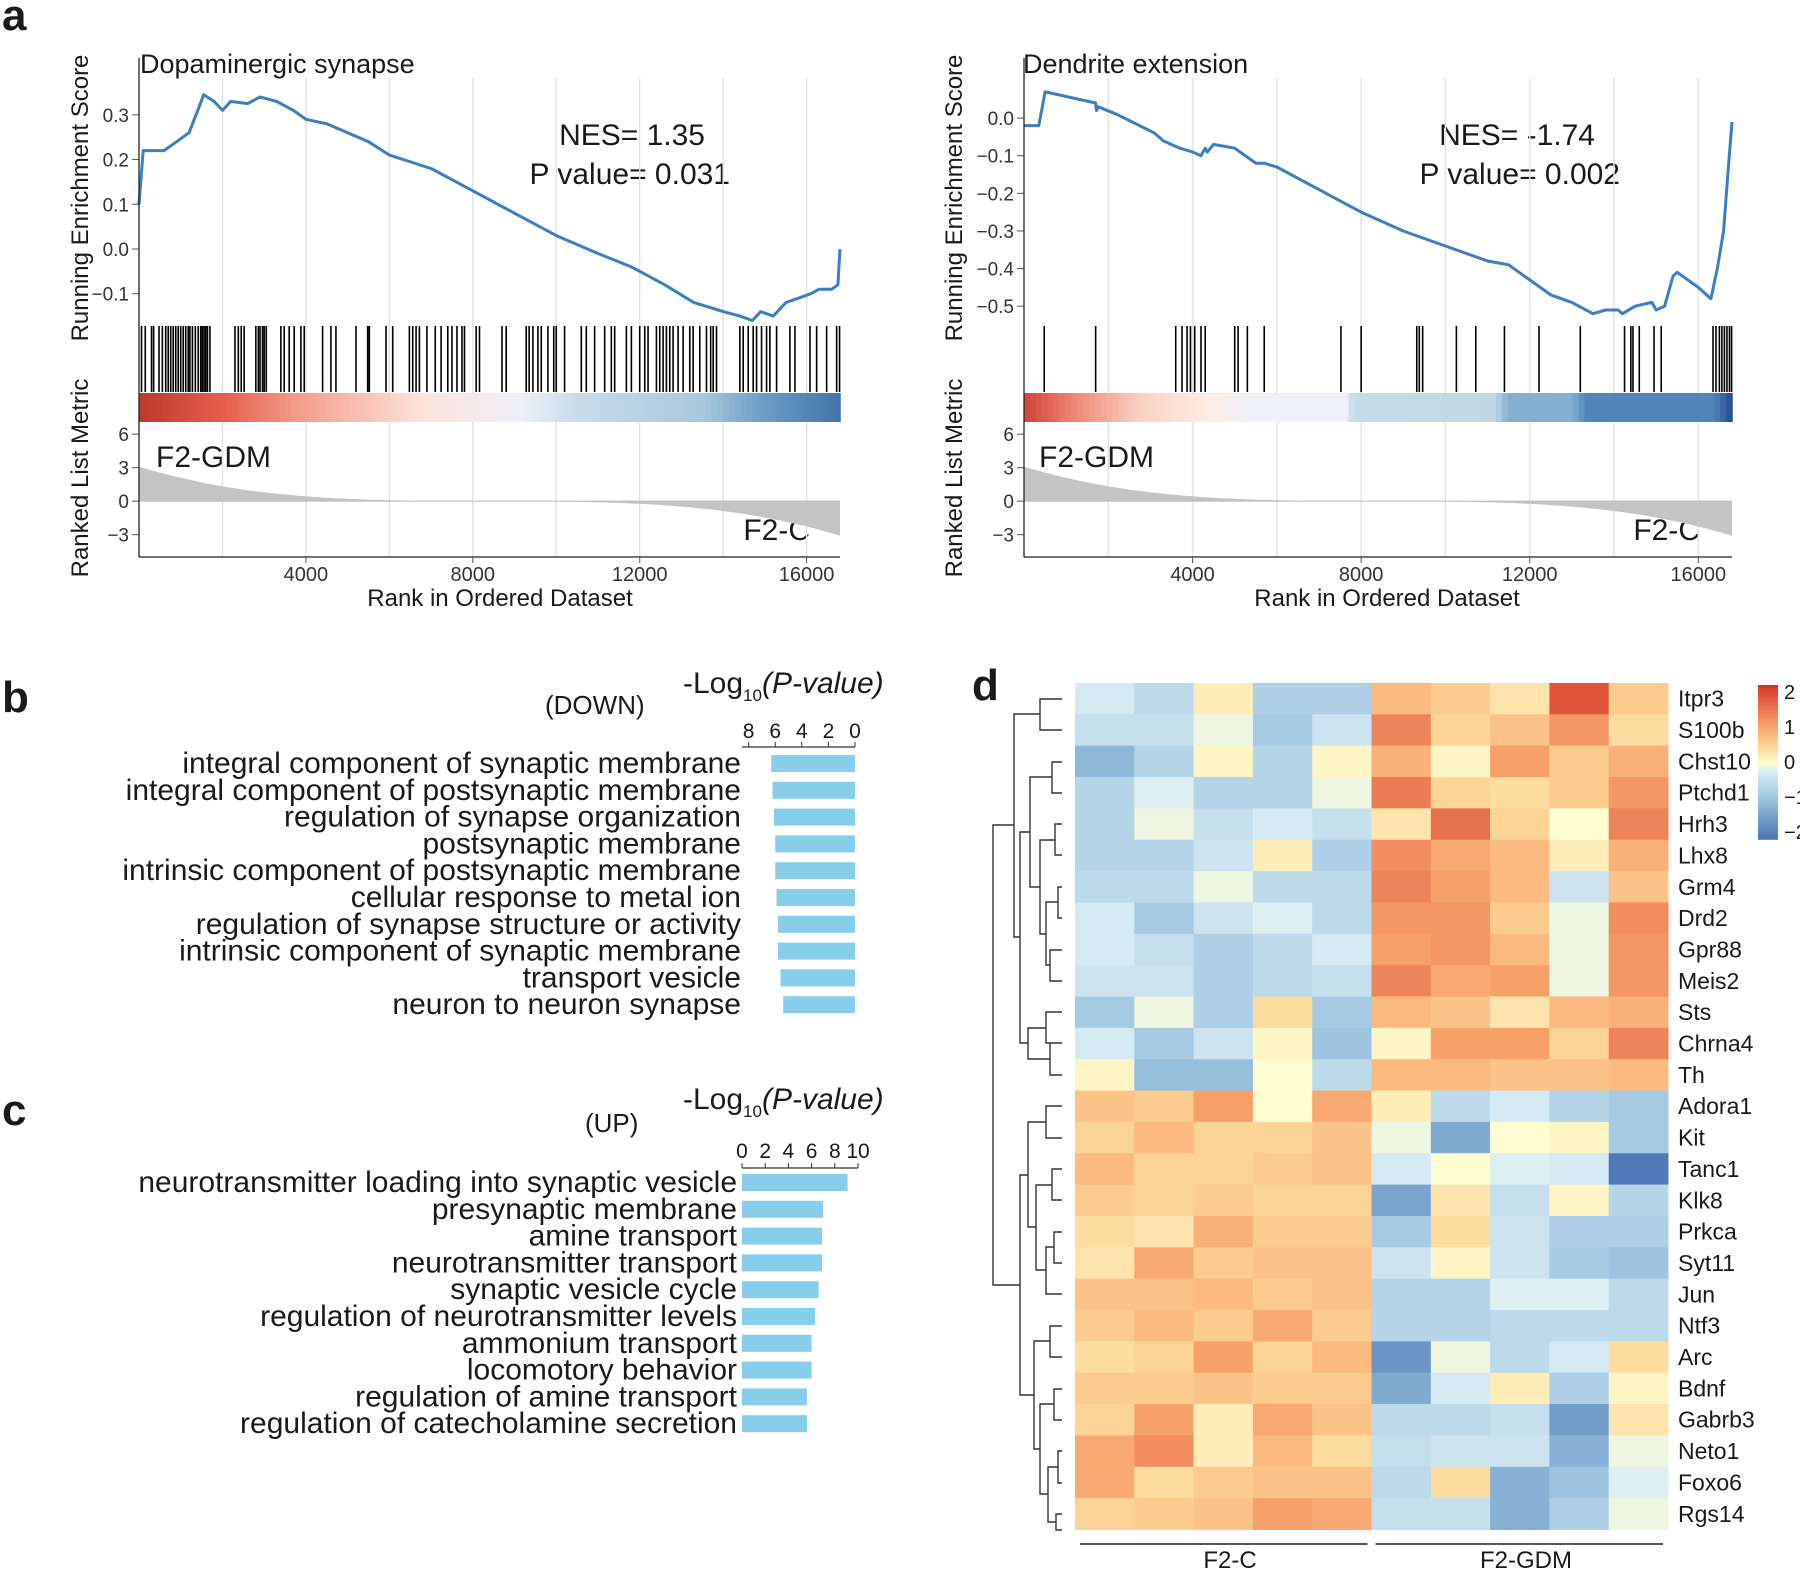 Image resolution: width=1800 pixels, height=1572 pixels. Describe the element at coordinates (1714, 793) in the screenshot. I see `gene-label: Ptchd1` at that location.